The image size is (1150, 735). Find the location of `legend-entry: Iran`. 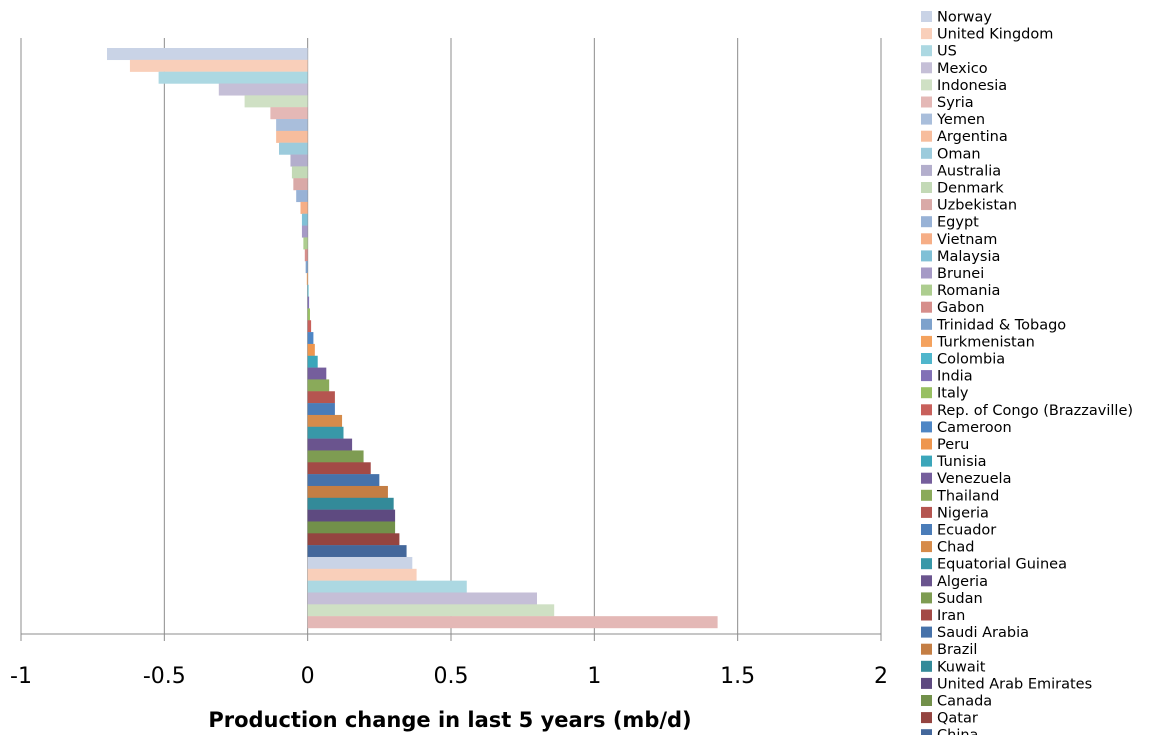

legend-entry: Iran is located at coordinates (951, 616).